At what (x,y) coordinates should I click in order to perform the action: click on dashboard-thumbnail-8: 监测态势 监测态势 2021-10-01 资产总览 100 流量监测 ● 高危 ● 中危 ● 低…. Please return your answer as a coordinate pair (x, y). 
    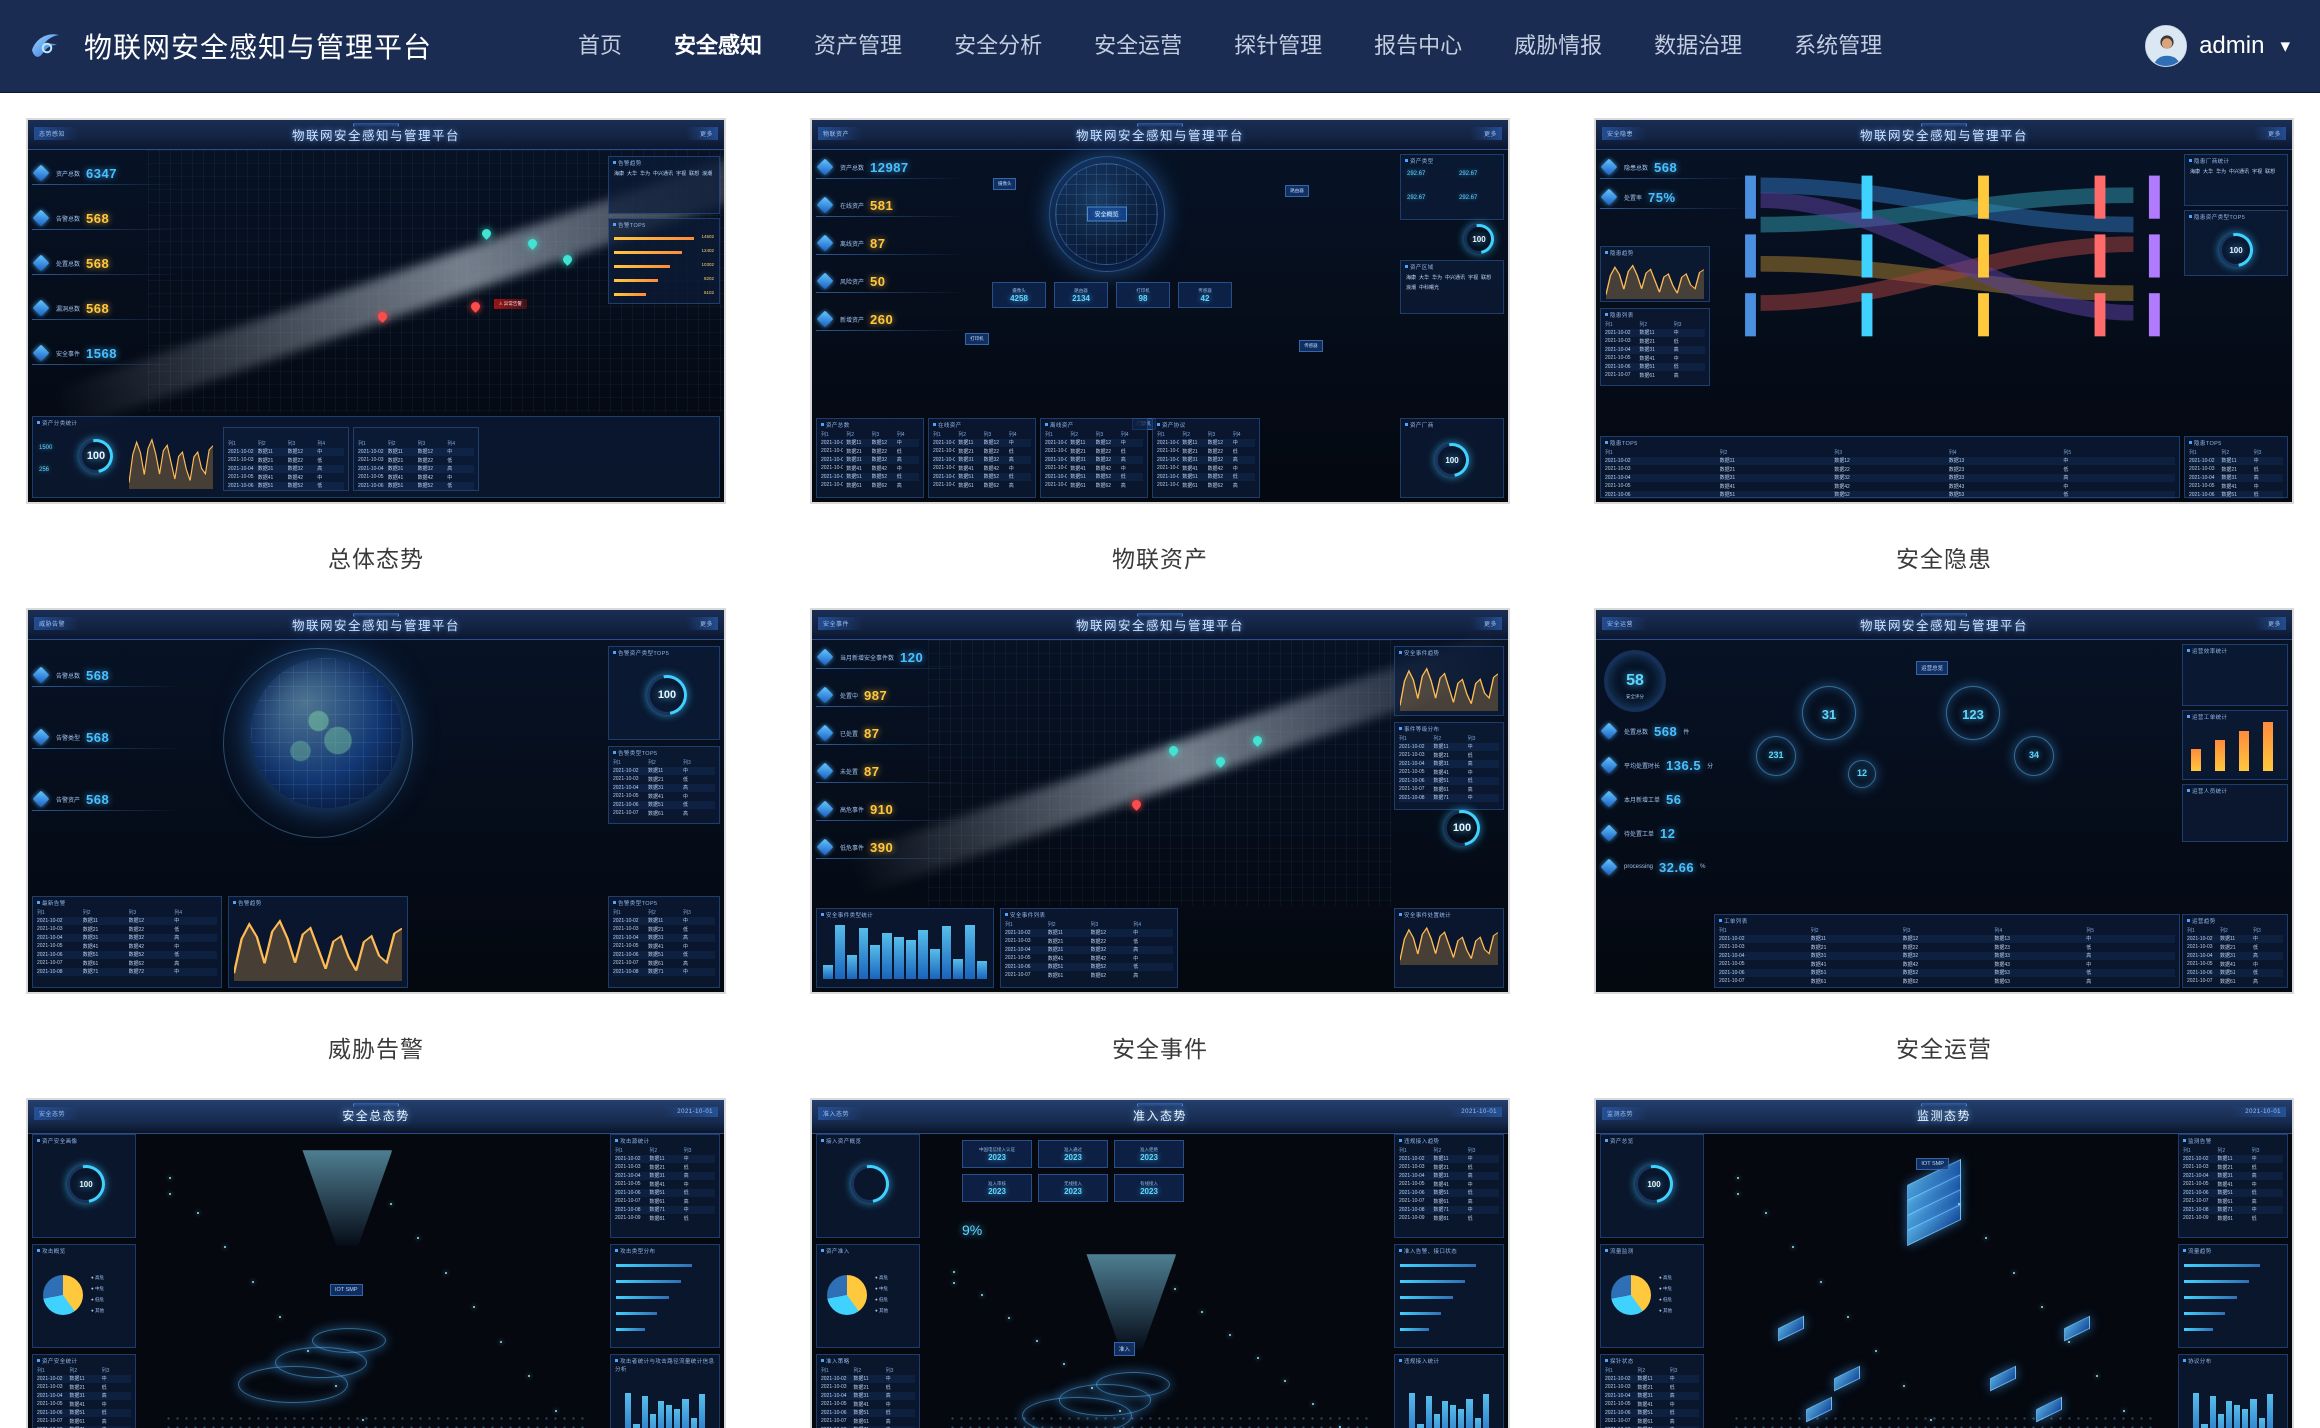
    Looking at the image, I should click on (1944, 1263).